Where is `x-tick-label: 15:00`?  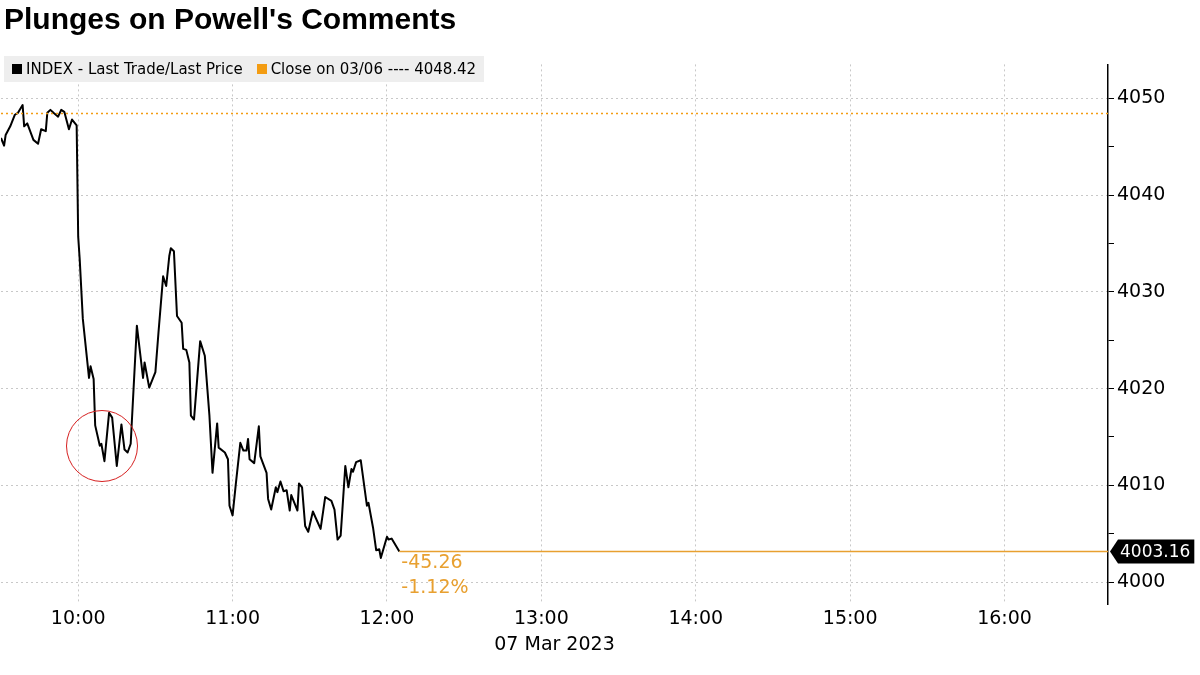 x-tick-label: 15:00 is located at coordinates (850, 616).